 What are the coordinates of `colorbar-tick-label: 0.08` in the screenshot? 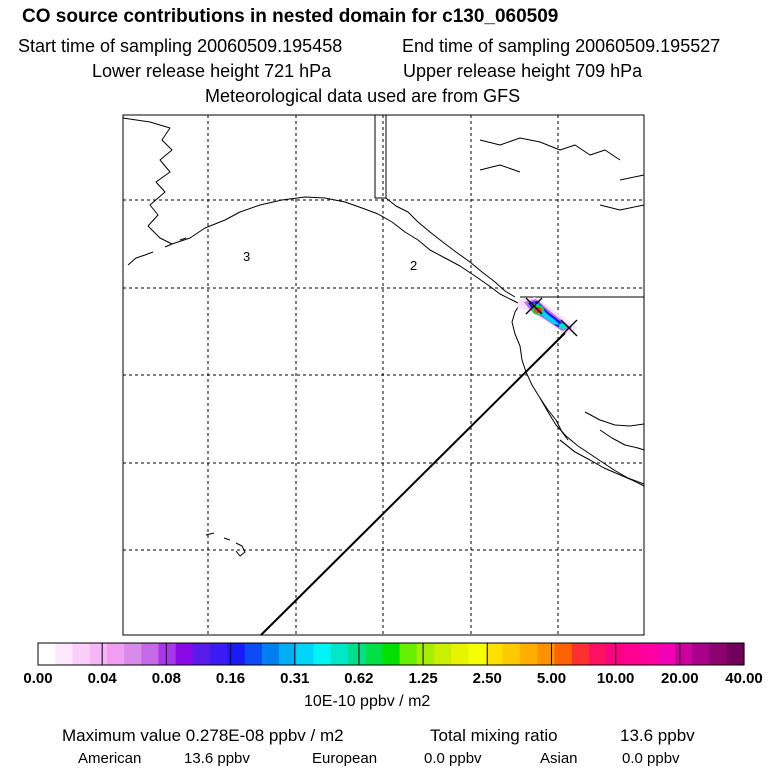 It's located at (166, 678).